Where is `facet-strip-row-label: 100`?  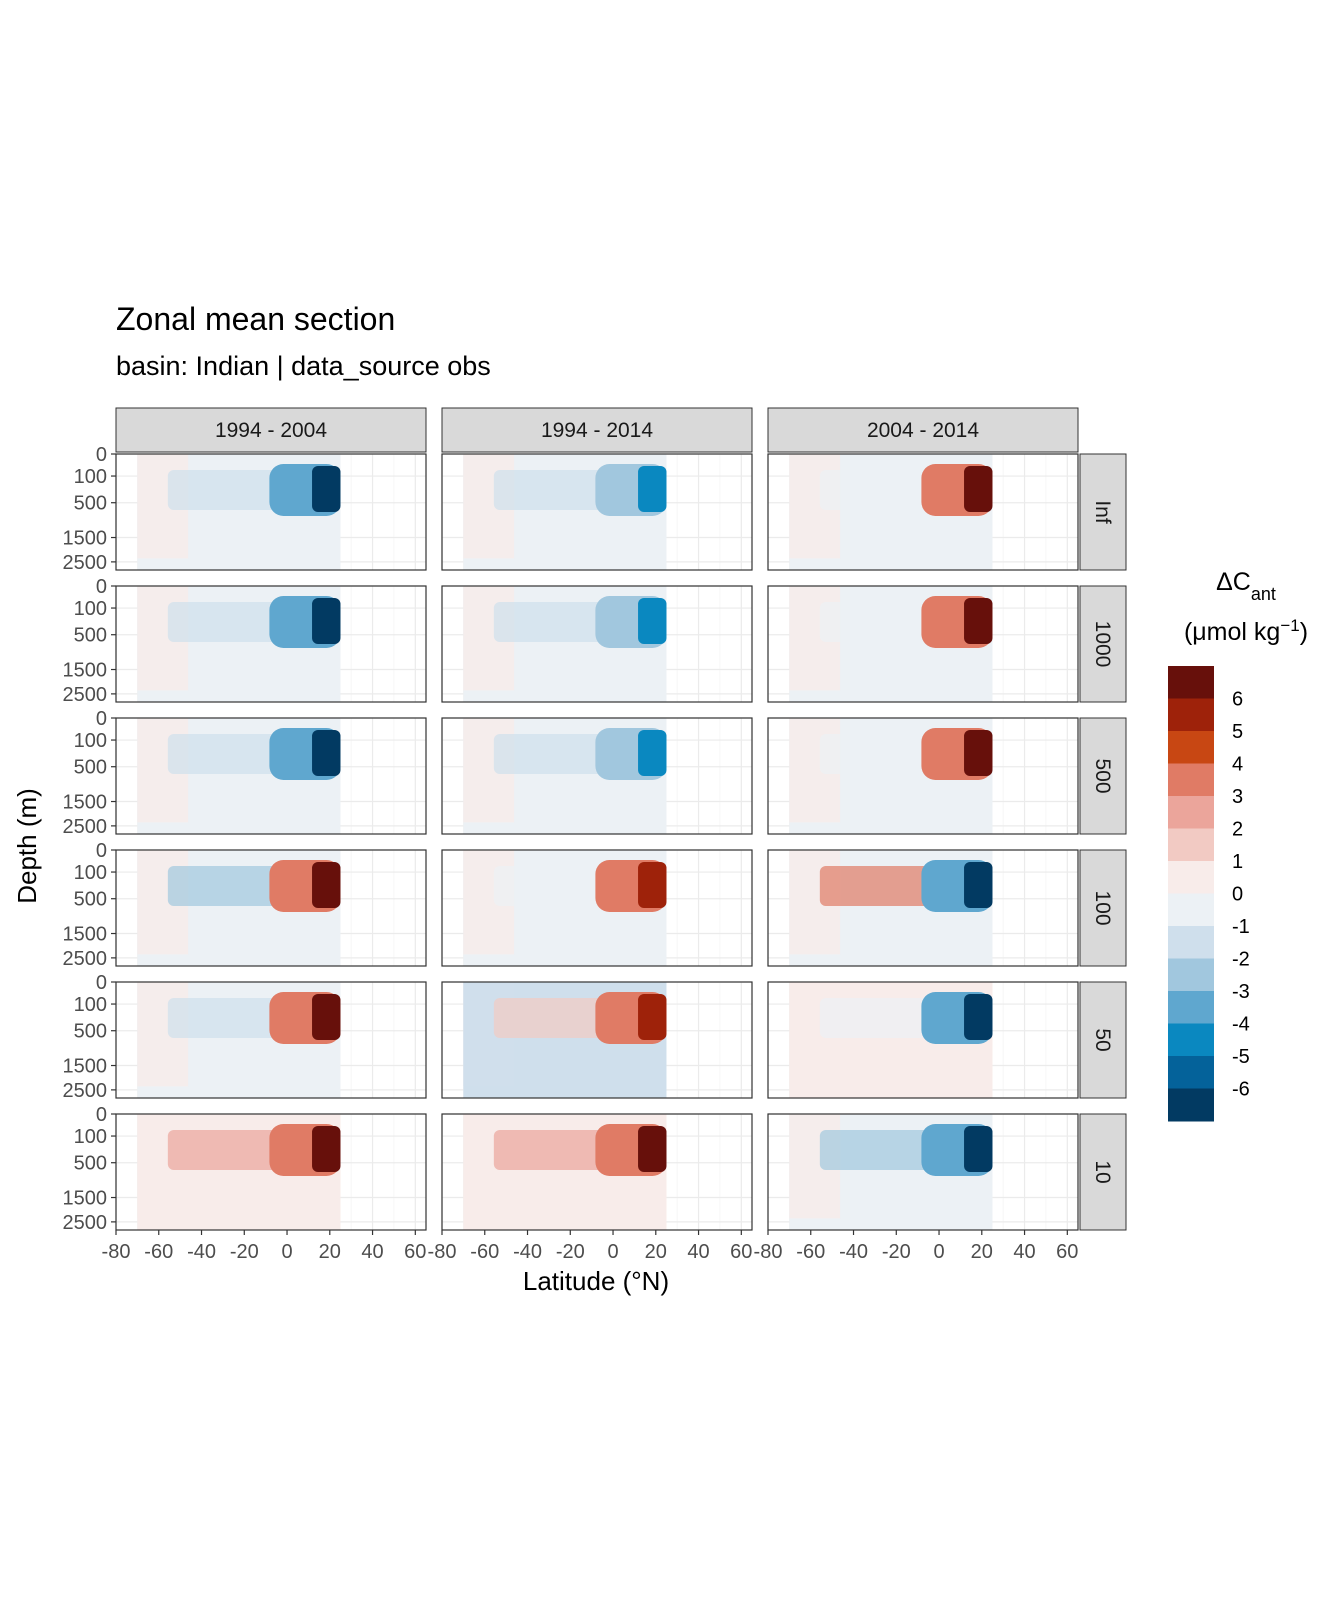 facet-strip-row-label: 100 is located at coordinates (1102, 907).